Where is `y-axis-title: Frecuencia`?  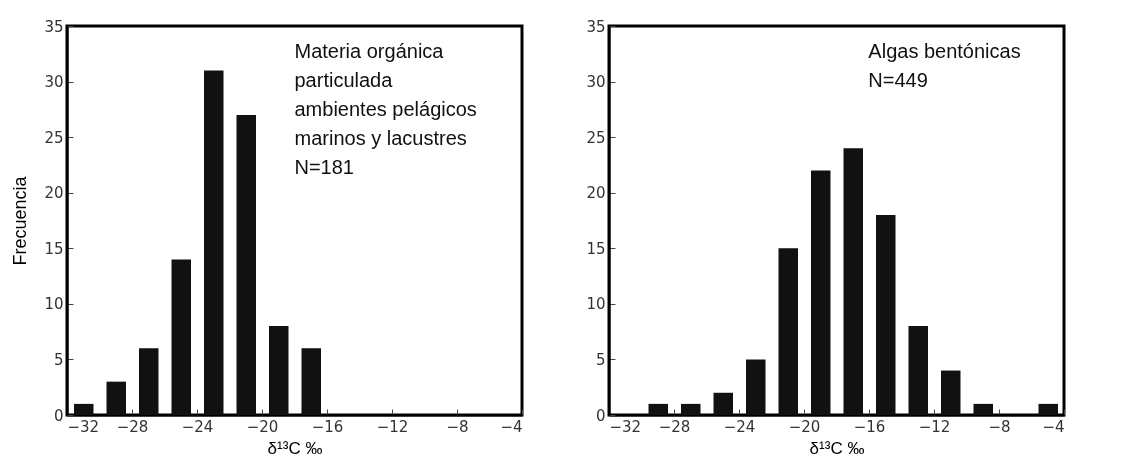 y-axis-title: Frecuencia is located at coordinates (20, 220).